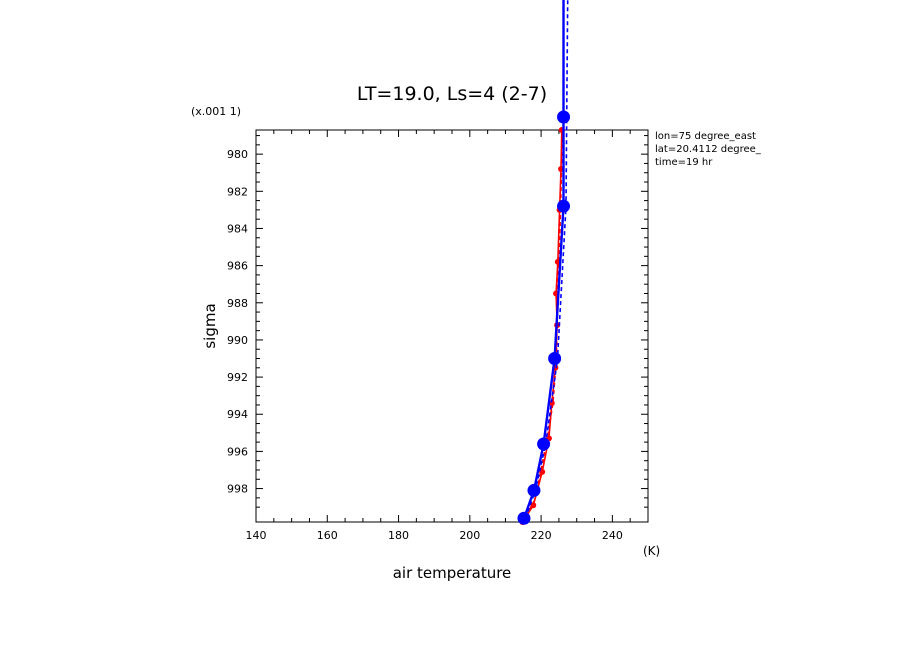 This screenshot has height=654, width=904. Describe the element at coordinates (237, 414) in the screenshot. I see `y-tick-label: 994` at that location.